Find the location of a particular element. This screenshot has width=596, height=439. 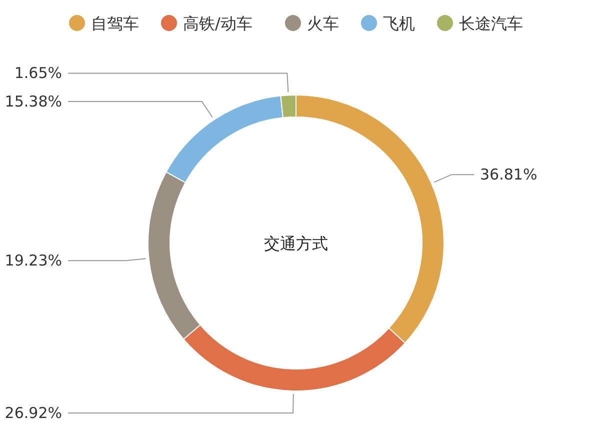

text: 交通方式 is located at coordinates (296, 243).